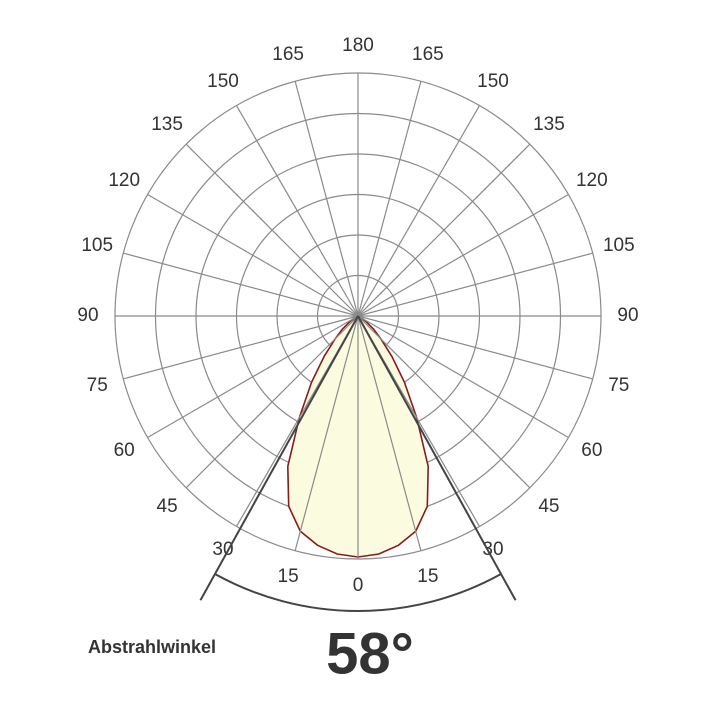 The height and width of the screenshot is (720, 720). What do you see at coordinates (358, 45) in the screenshot?
I see `angle-tick-label: 180` at bounding box center [358, 45].